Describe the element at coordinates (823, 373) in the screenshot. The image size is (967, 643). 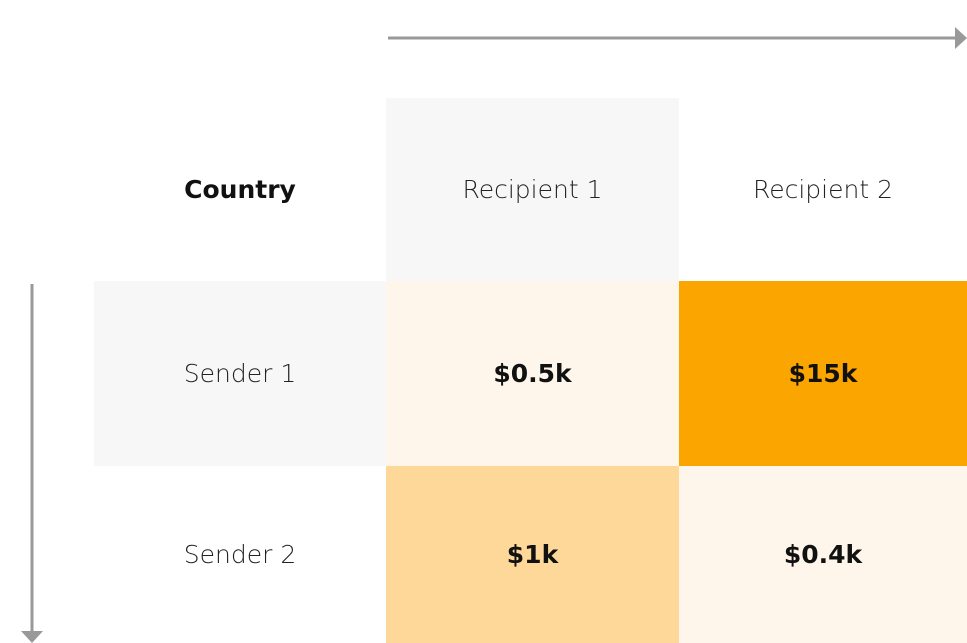
I see `value-cell: $15k` at that location.